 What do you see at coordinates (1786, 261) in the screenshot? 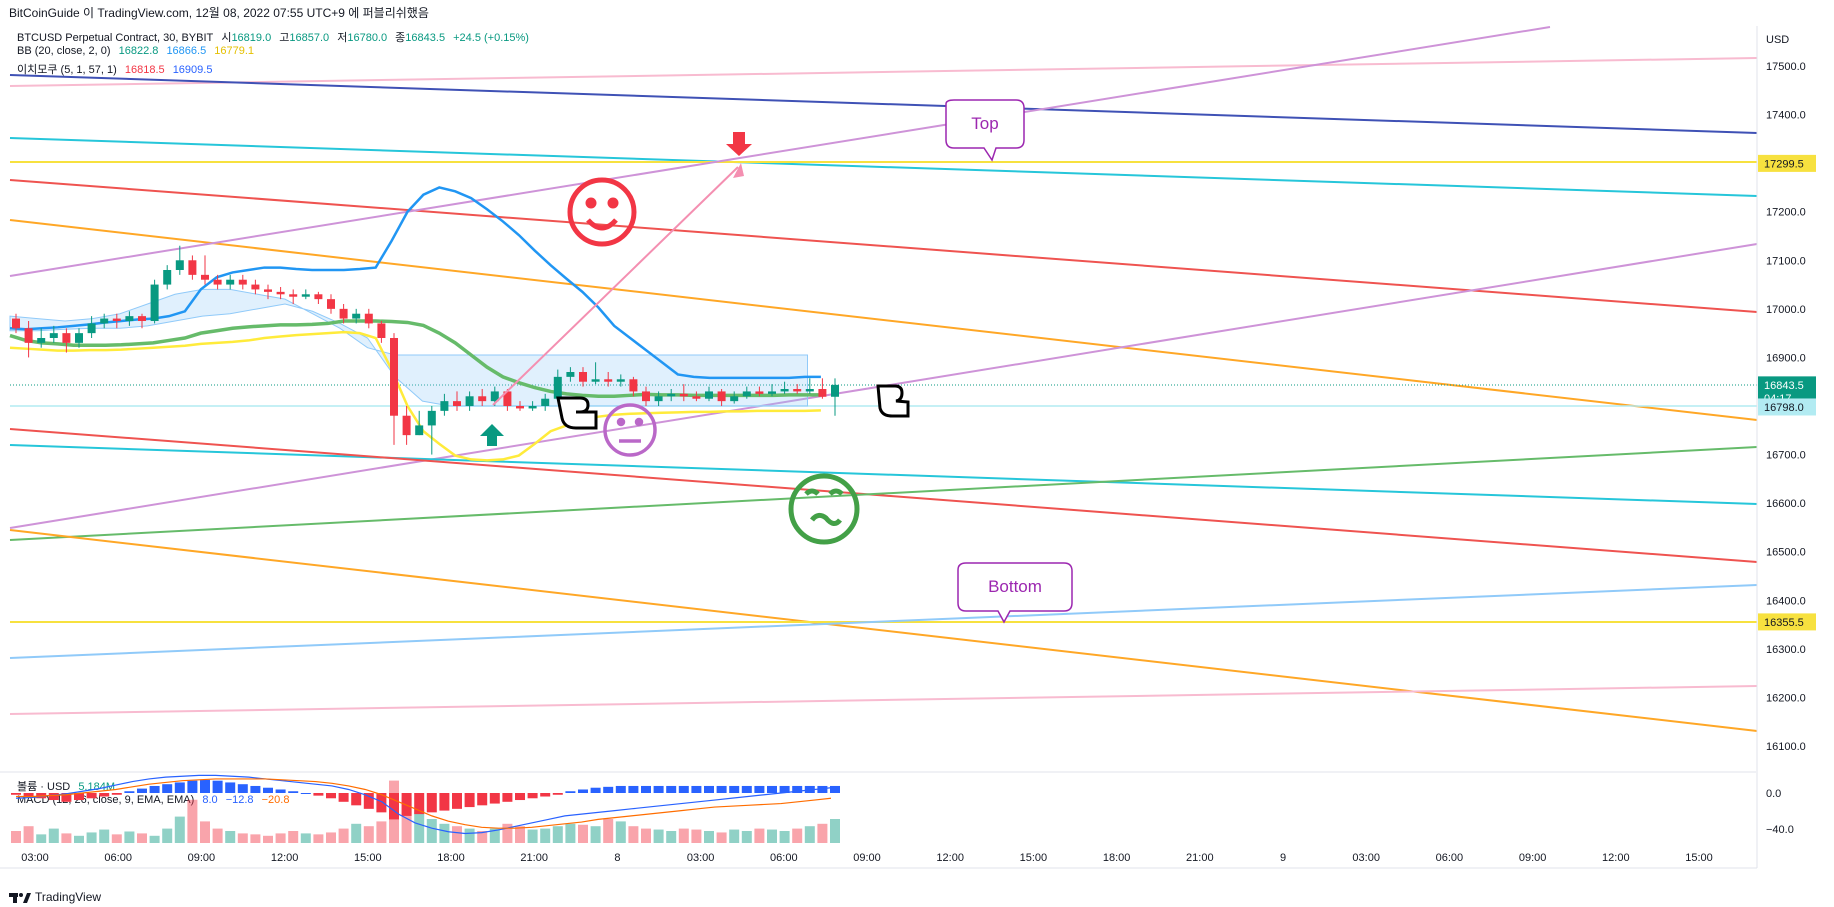
I see `y-tick-label: 17100.0` at bounding box center [1786, 261].